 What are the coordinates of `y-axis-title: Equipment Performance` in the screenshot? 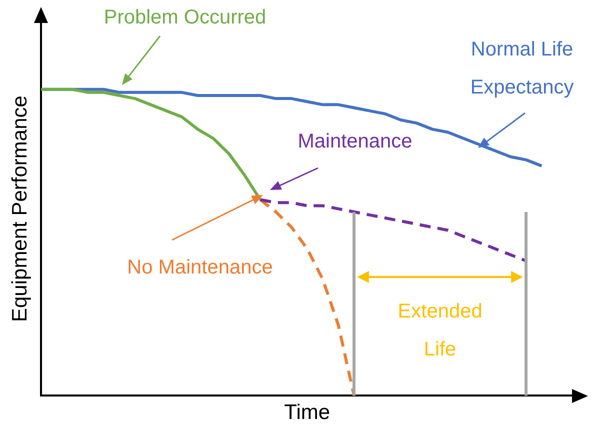 It's located at (20, 209).